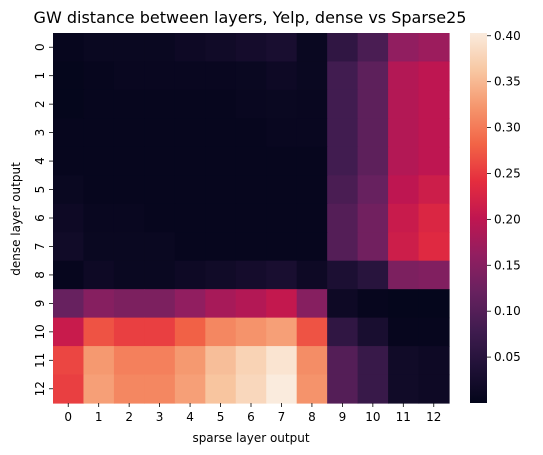  What do you see at coordinates (68, 417) in the screenshot?
I see `x-tick-label: 0` at bounding box center [68, 417].